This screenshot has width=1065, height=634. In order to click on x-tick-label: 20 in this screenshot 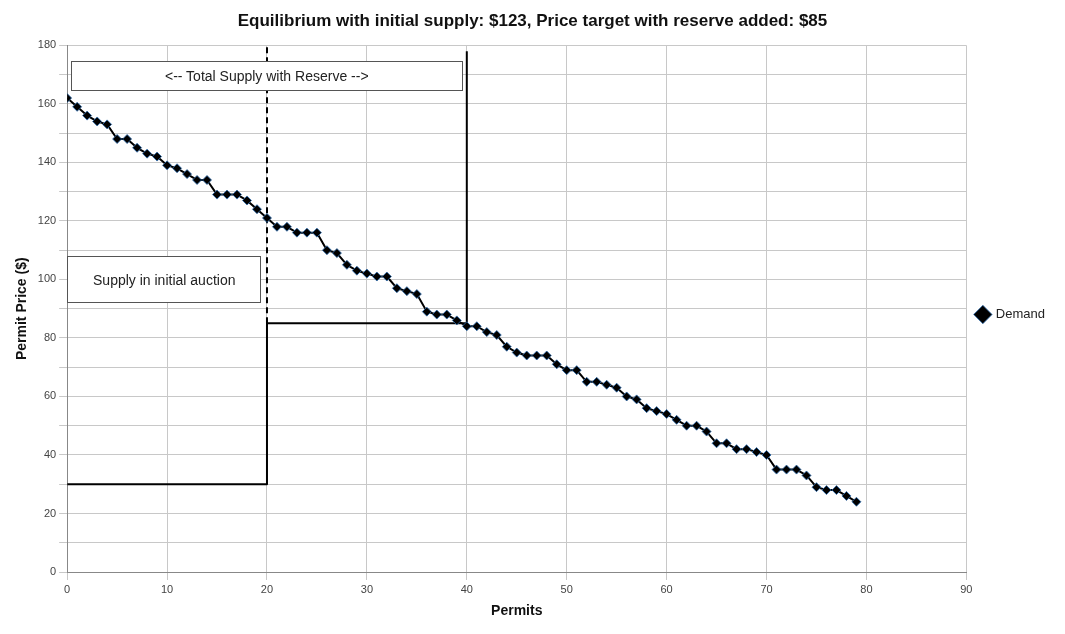, I will do `click(267, 588)`.